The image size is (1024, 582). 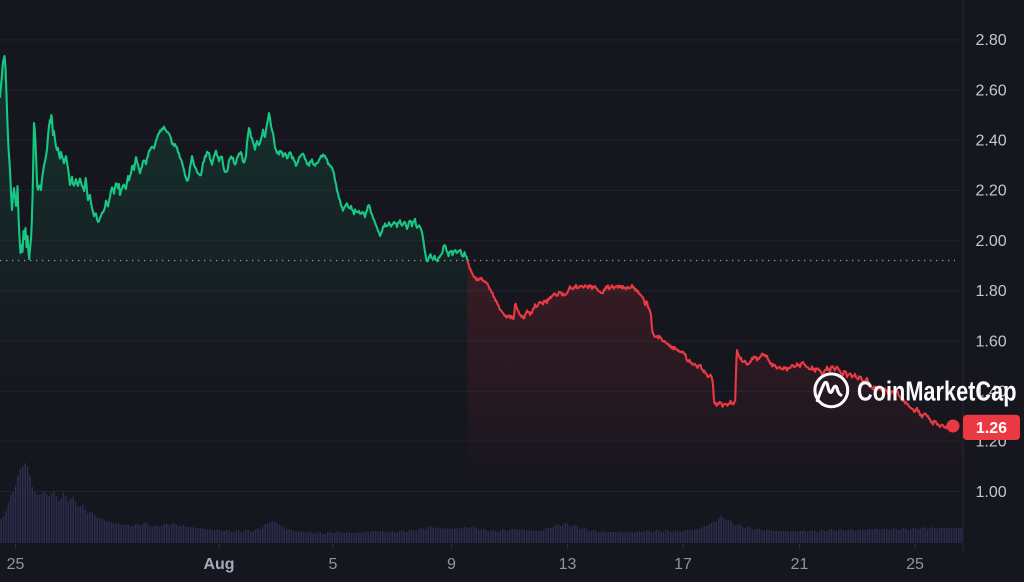 What do you see at coordinates (683, 564) in the screenshot?
I see `svg-text: 17` at bounding box center [683, 564].